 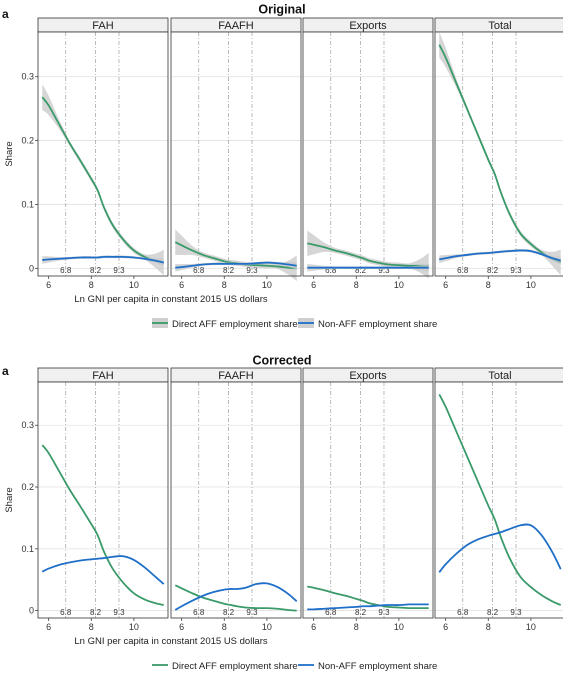 I want to click on facet-title: FAH, so click(x=102, y=26).